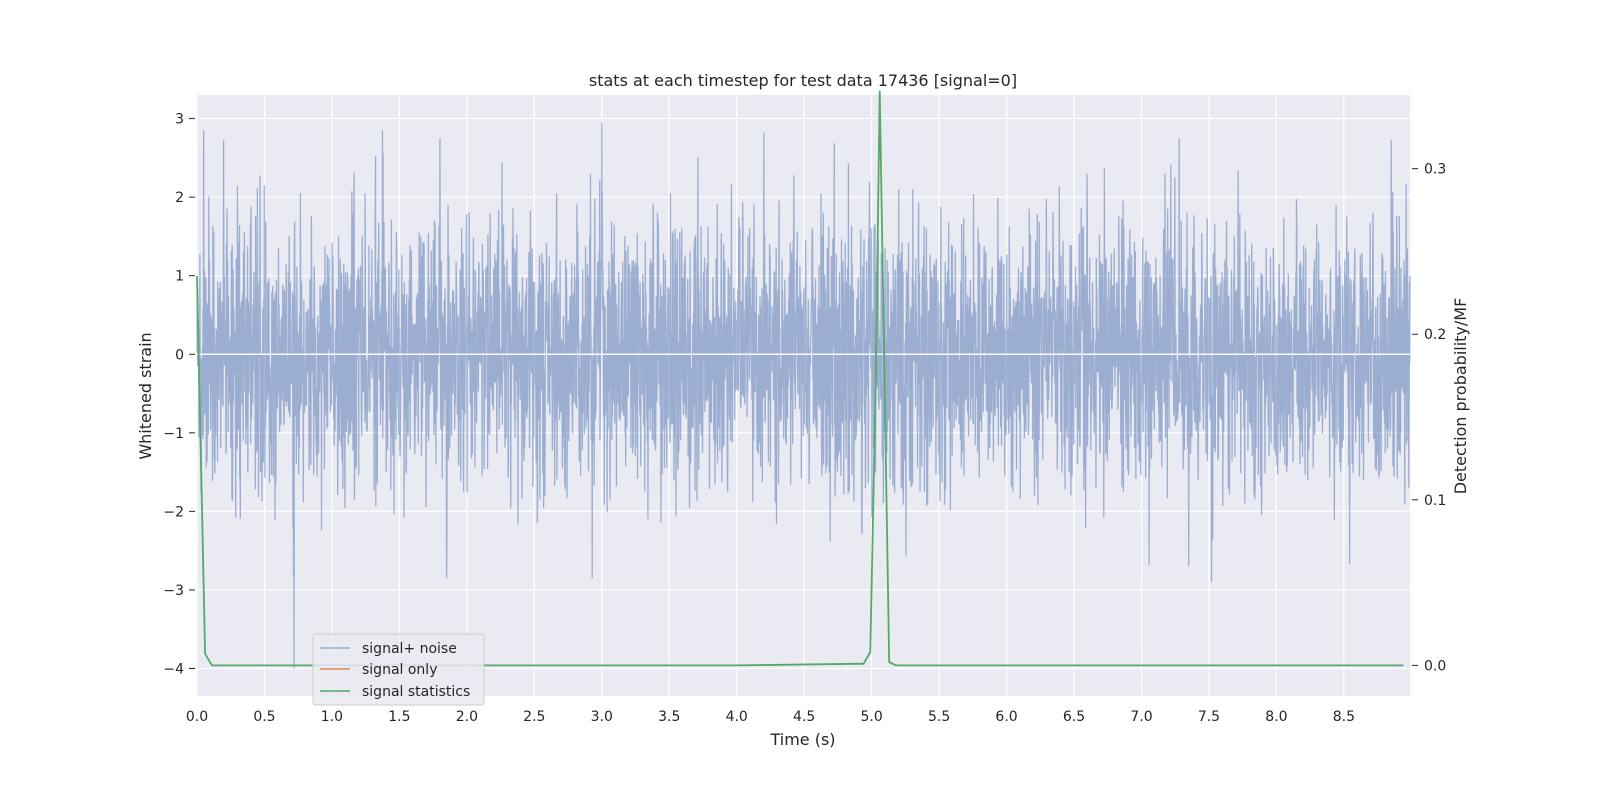  What do you see at coordinates (1435, 170) in the screenshot?
I see `y-right-tick-label: 0.3` at bounding box center [1435, 170].